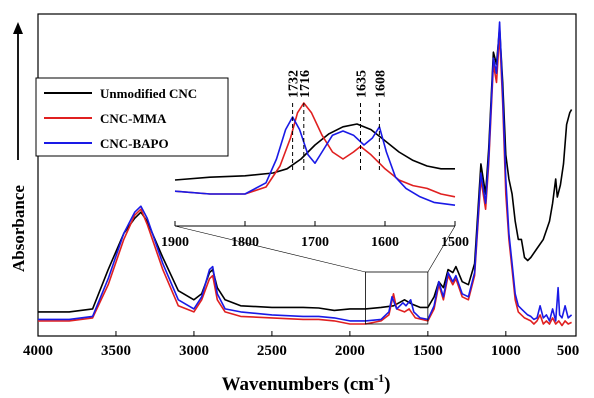 The width and height of the screenshot is (594, 398). I want to click on legend-label-bapo: CNC-BAPO, so click(134, 143).